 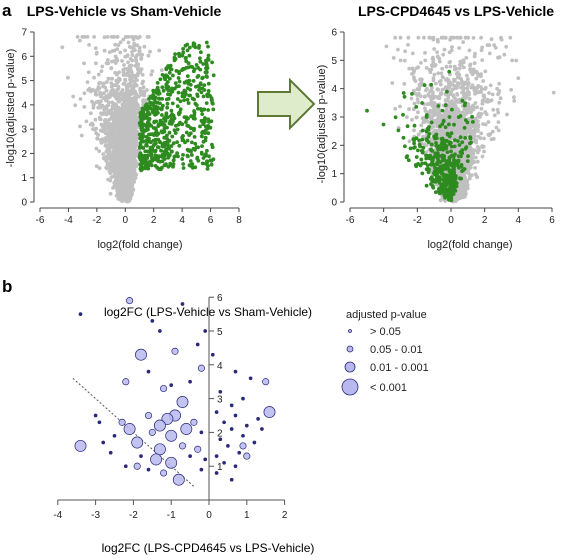 What do you see at coordinates (334, 146) in the screenshot?
I see `chart-a2-y-tick-label: 2` at bounding box center [334, 146].